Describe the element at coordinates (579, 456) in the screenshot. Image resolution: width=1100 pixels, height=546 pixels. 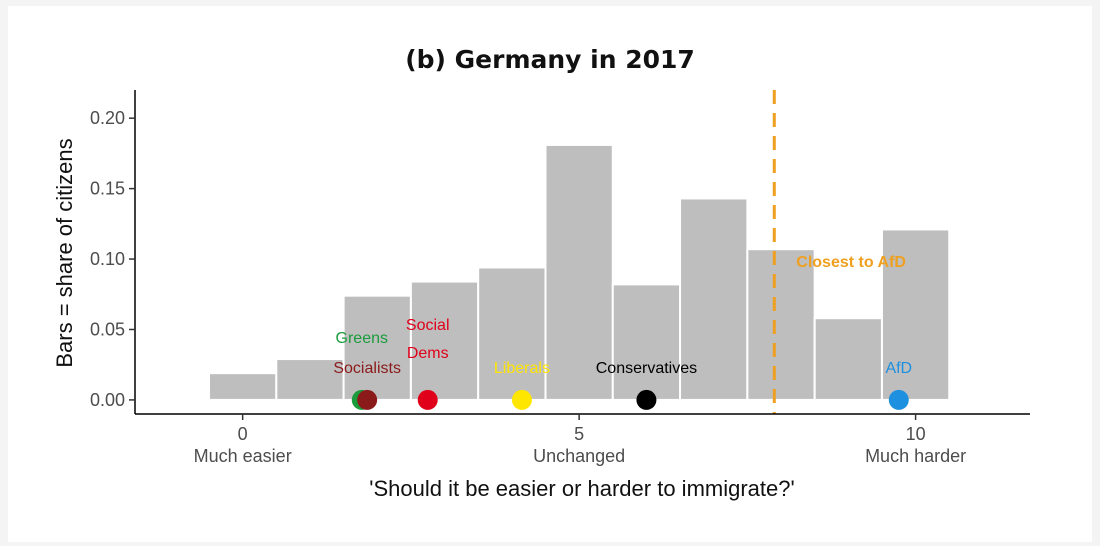
I see `x-tick-sublabel: Unchanged` at that location.